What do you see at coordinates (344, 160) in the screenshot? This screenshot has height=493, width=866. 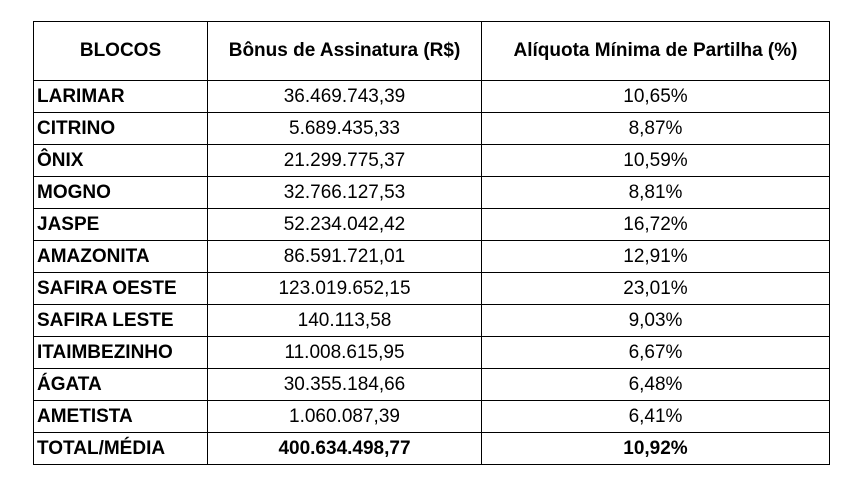 I see `bonus-value: 21.299.775,37` at bounding box center [344, 160].